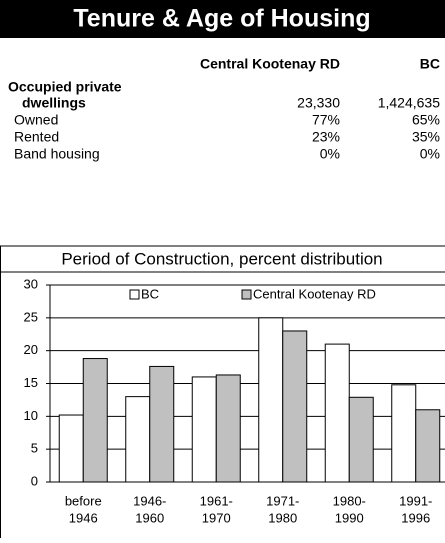 This screenshot has height=543, width=445. I want to click on x-tick-label: 1970, so click(216, 517).